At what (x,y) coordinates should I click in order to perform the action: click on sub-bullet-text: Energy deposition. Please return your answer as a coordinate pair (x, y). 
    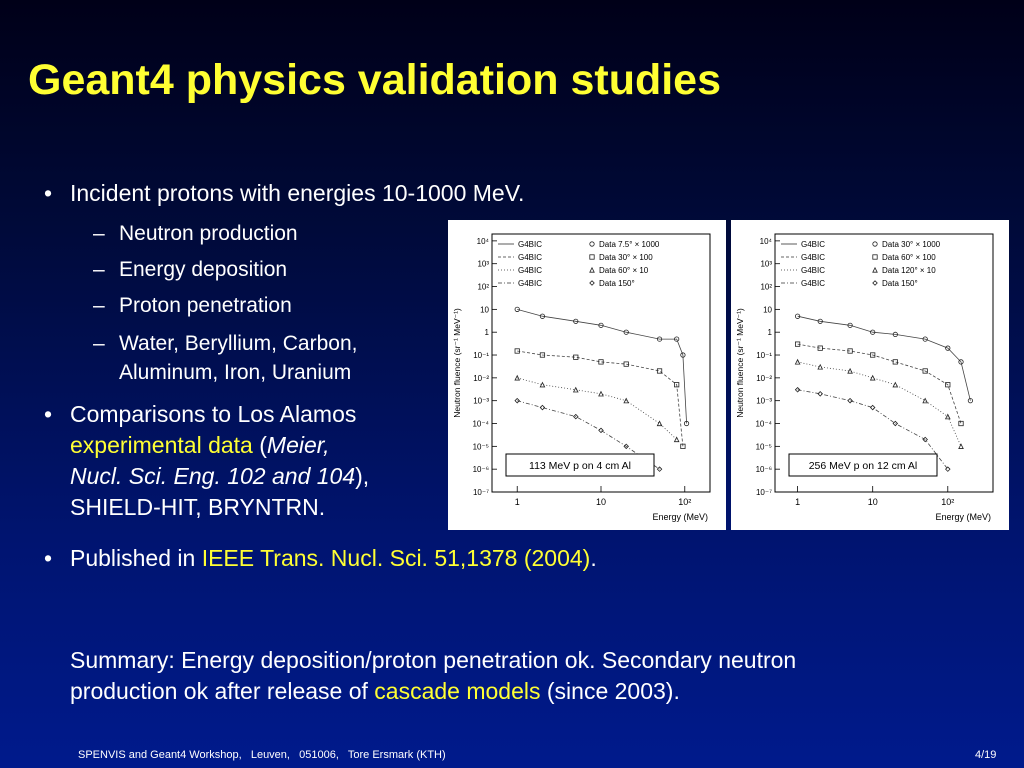
    Looking at the image, I should click on (203, 269).